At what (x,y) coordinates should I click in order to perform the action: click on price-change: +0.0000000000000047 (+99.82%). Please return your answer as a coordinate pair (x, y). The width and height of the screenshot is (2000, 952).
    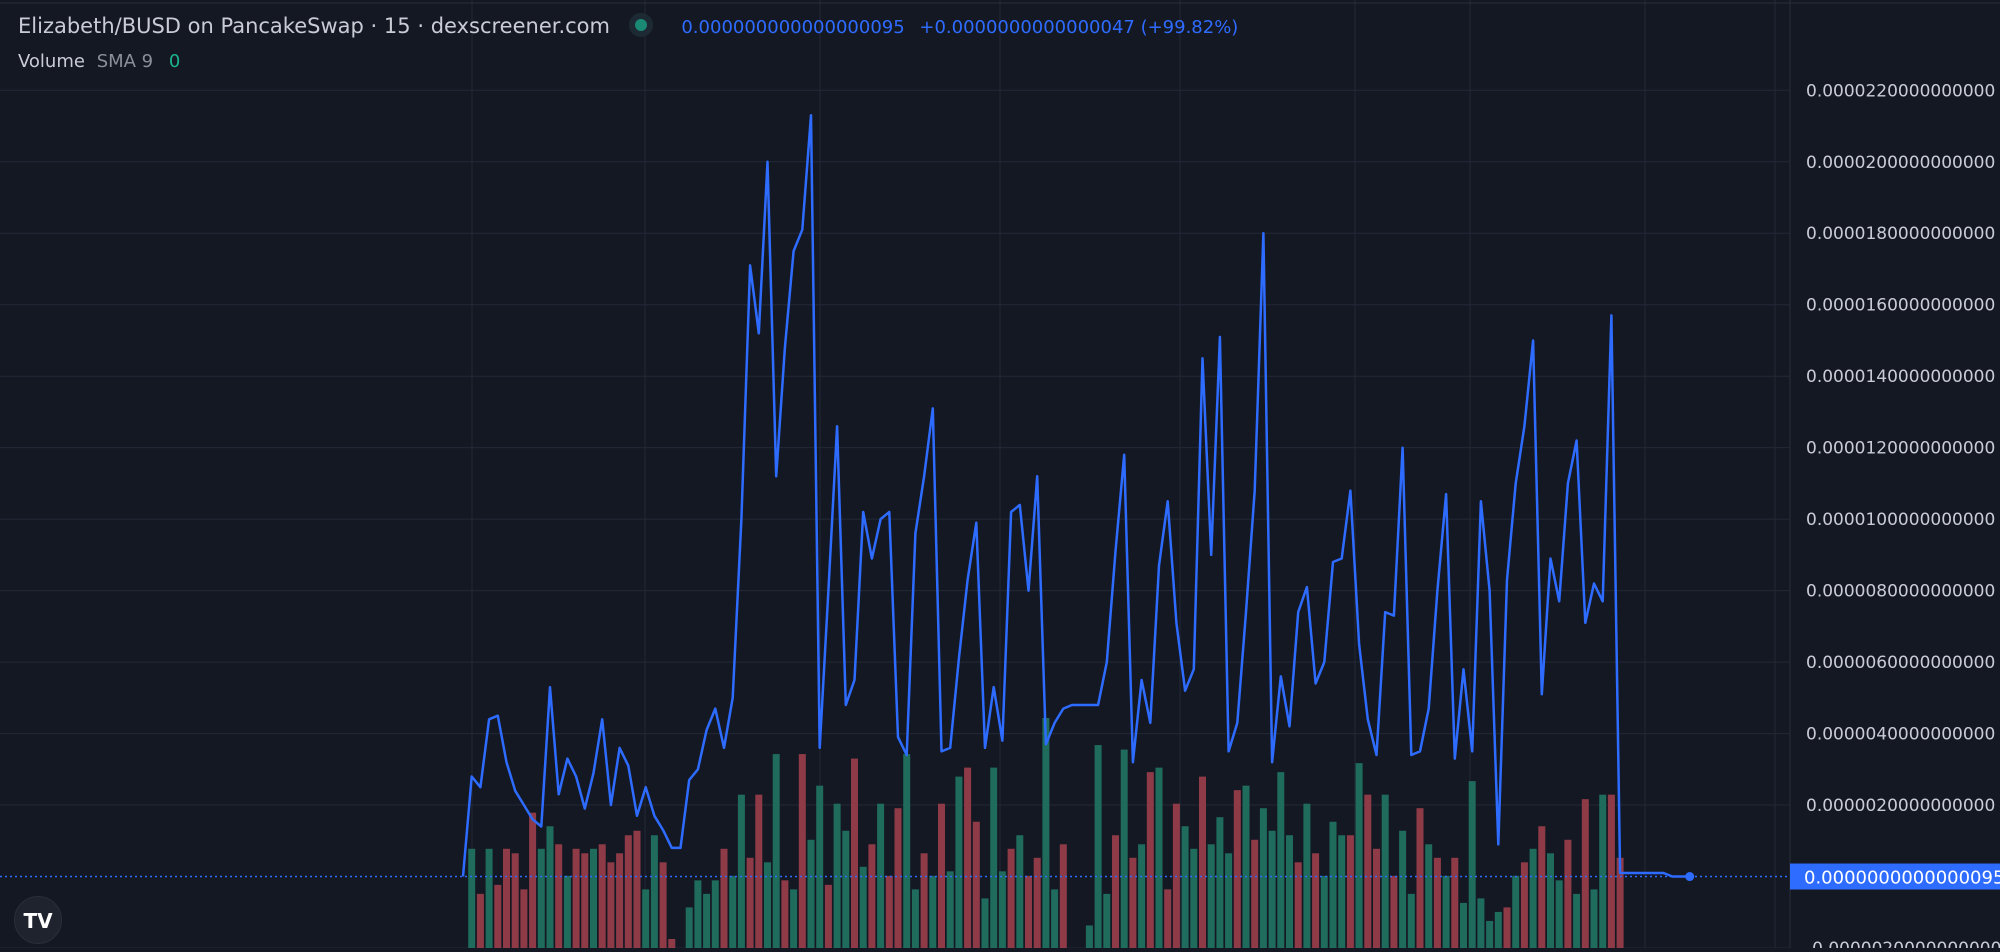
    Looking at the image, I should click on (1078, 27).